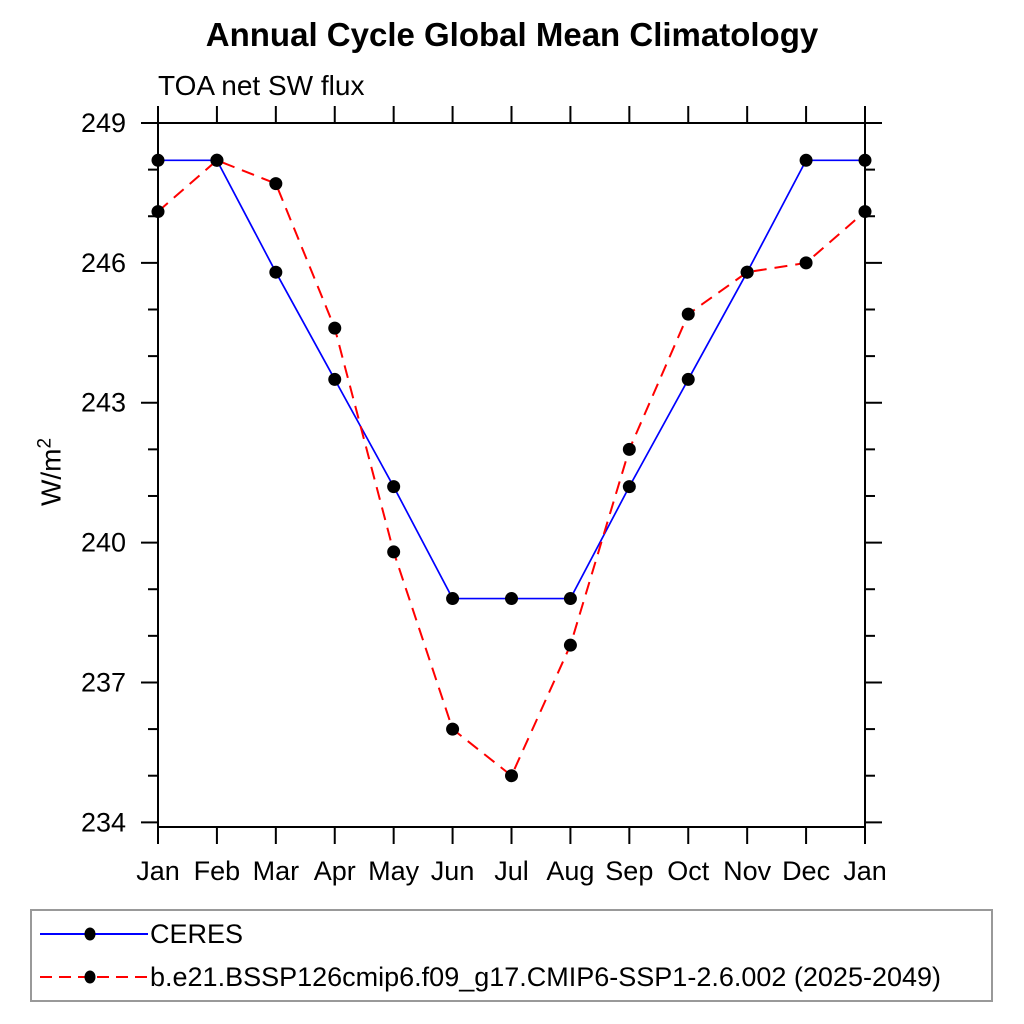 This screenshot has width=1024, height=1024. I want to click on x-tick-label: May, so click(394, 871).